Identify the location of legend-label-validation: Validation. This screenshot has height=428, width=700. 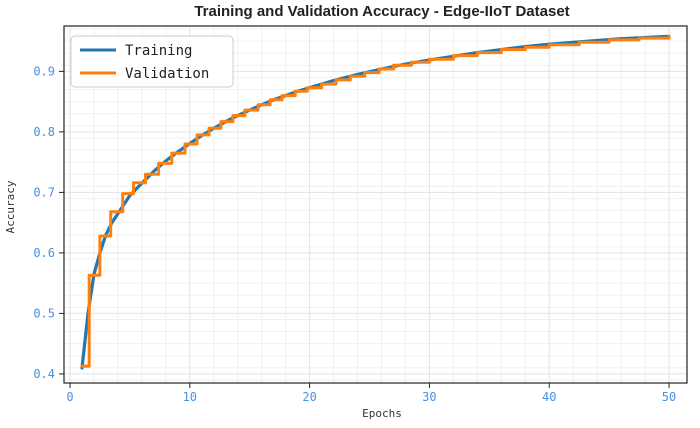
(167, 74).